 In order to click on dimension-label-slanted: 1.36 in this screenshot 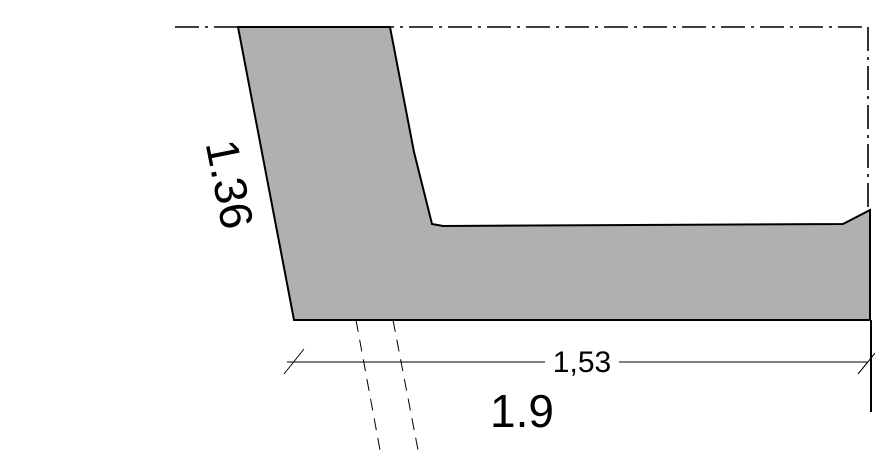, I will do `click(230, 184)`.